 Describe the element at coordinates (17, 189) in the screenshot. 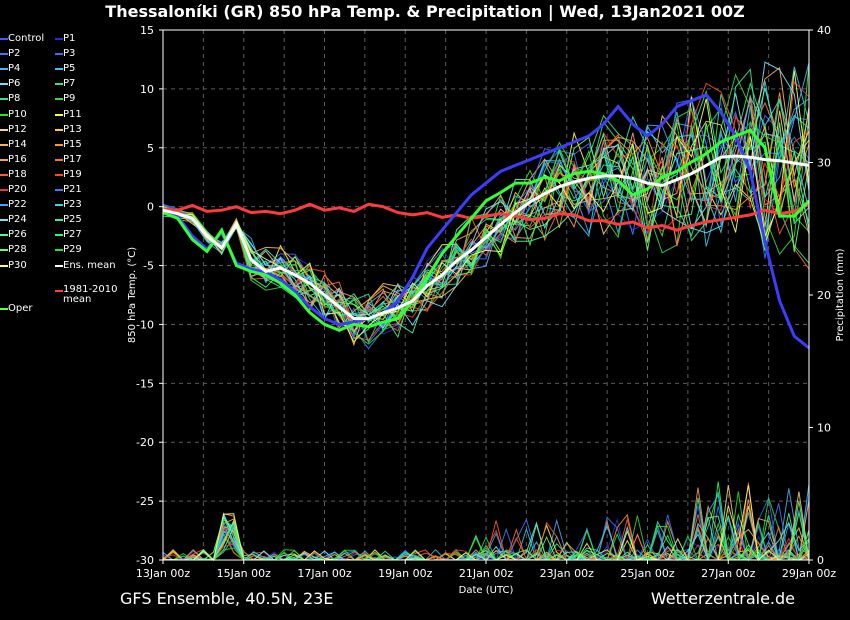

I see `legend-label: P20` at that location.